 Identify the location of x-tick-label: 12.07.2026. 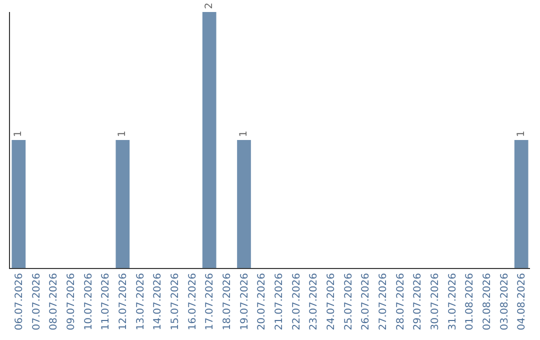
(123, 301).